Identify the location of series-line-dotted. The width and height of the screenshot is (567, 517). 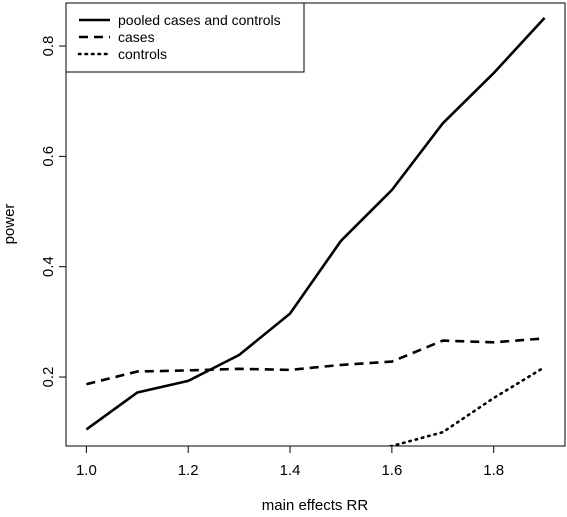
(463, 405).